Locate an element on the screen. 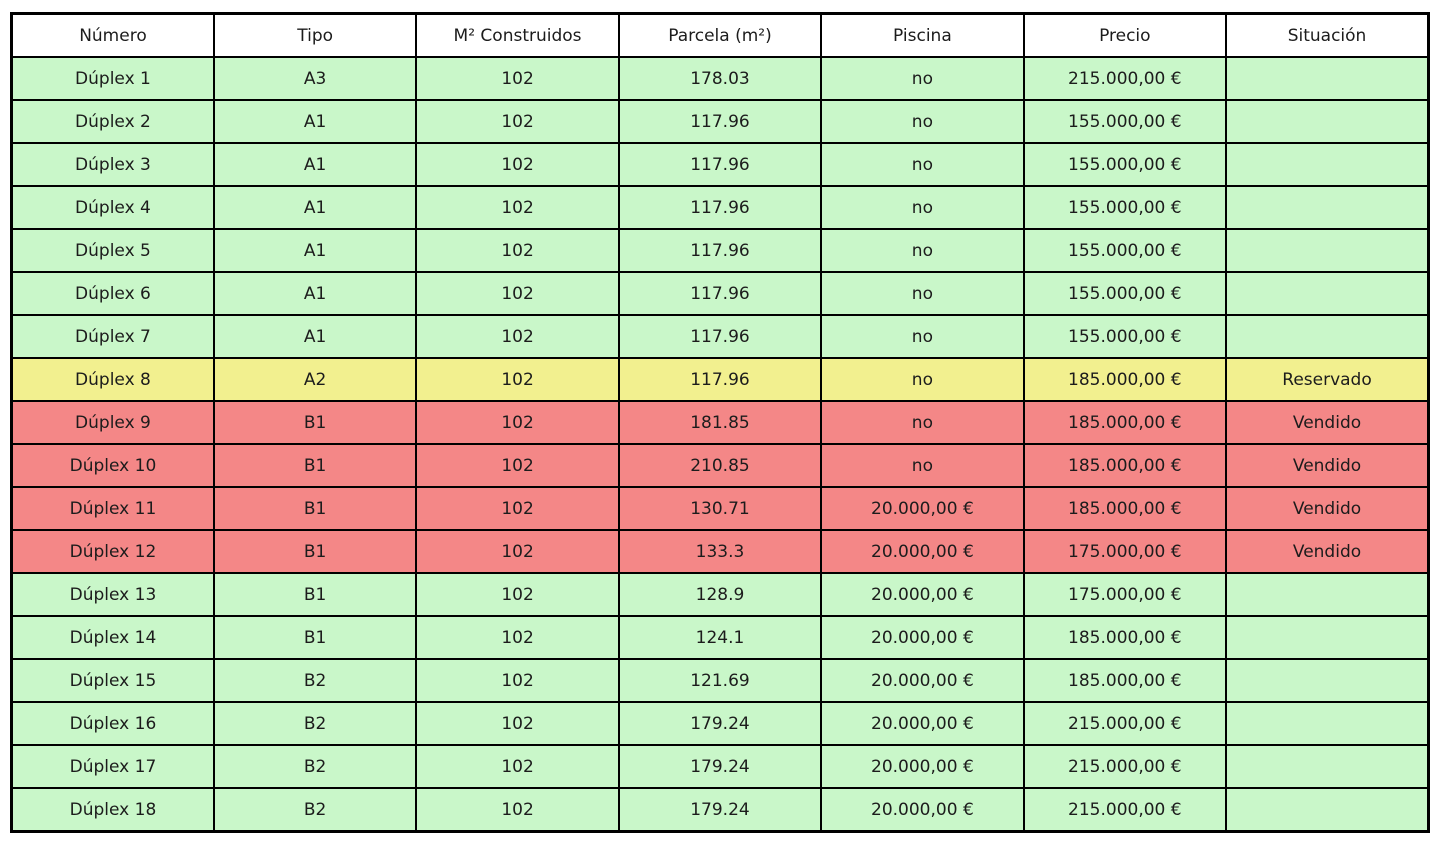 The image size is (1440, 851). table-row: Dúplex 1 A3 102 178.03 no 215.000,00 € is located at coordinates (720, 78).